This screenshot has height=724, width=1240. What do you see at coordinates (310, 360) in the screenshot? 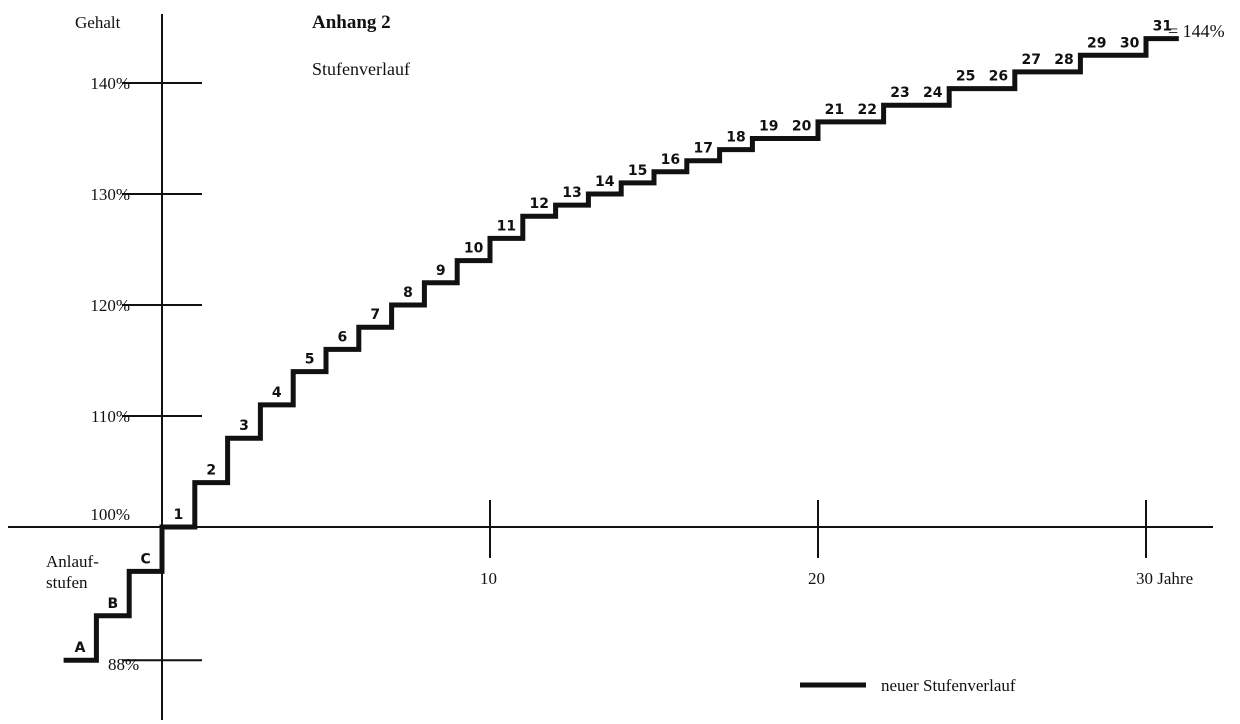
I see `step-label: 5` at bounding box center [310, 360].